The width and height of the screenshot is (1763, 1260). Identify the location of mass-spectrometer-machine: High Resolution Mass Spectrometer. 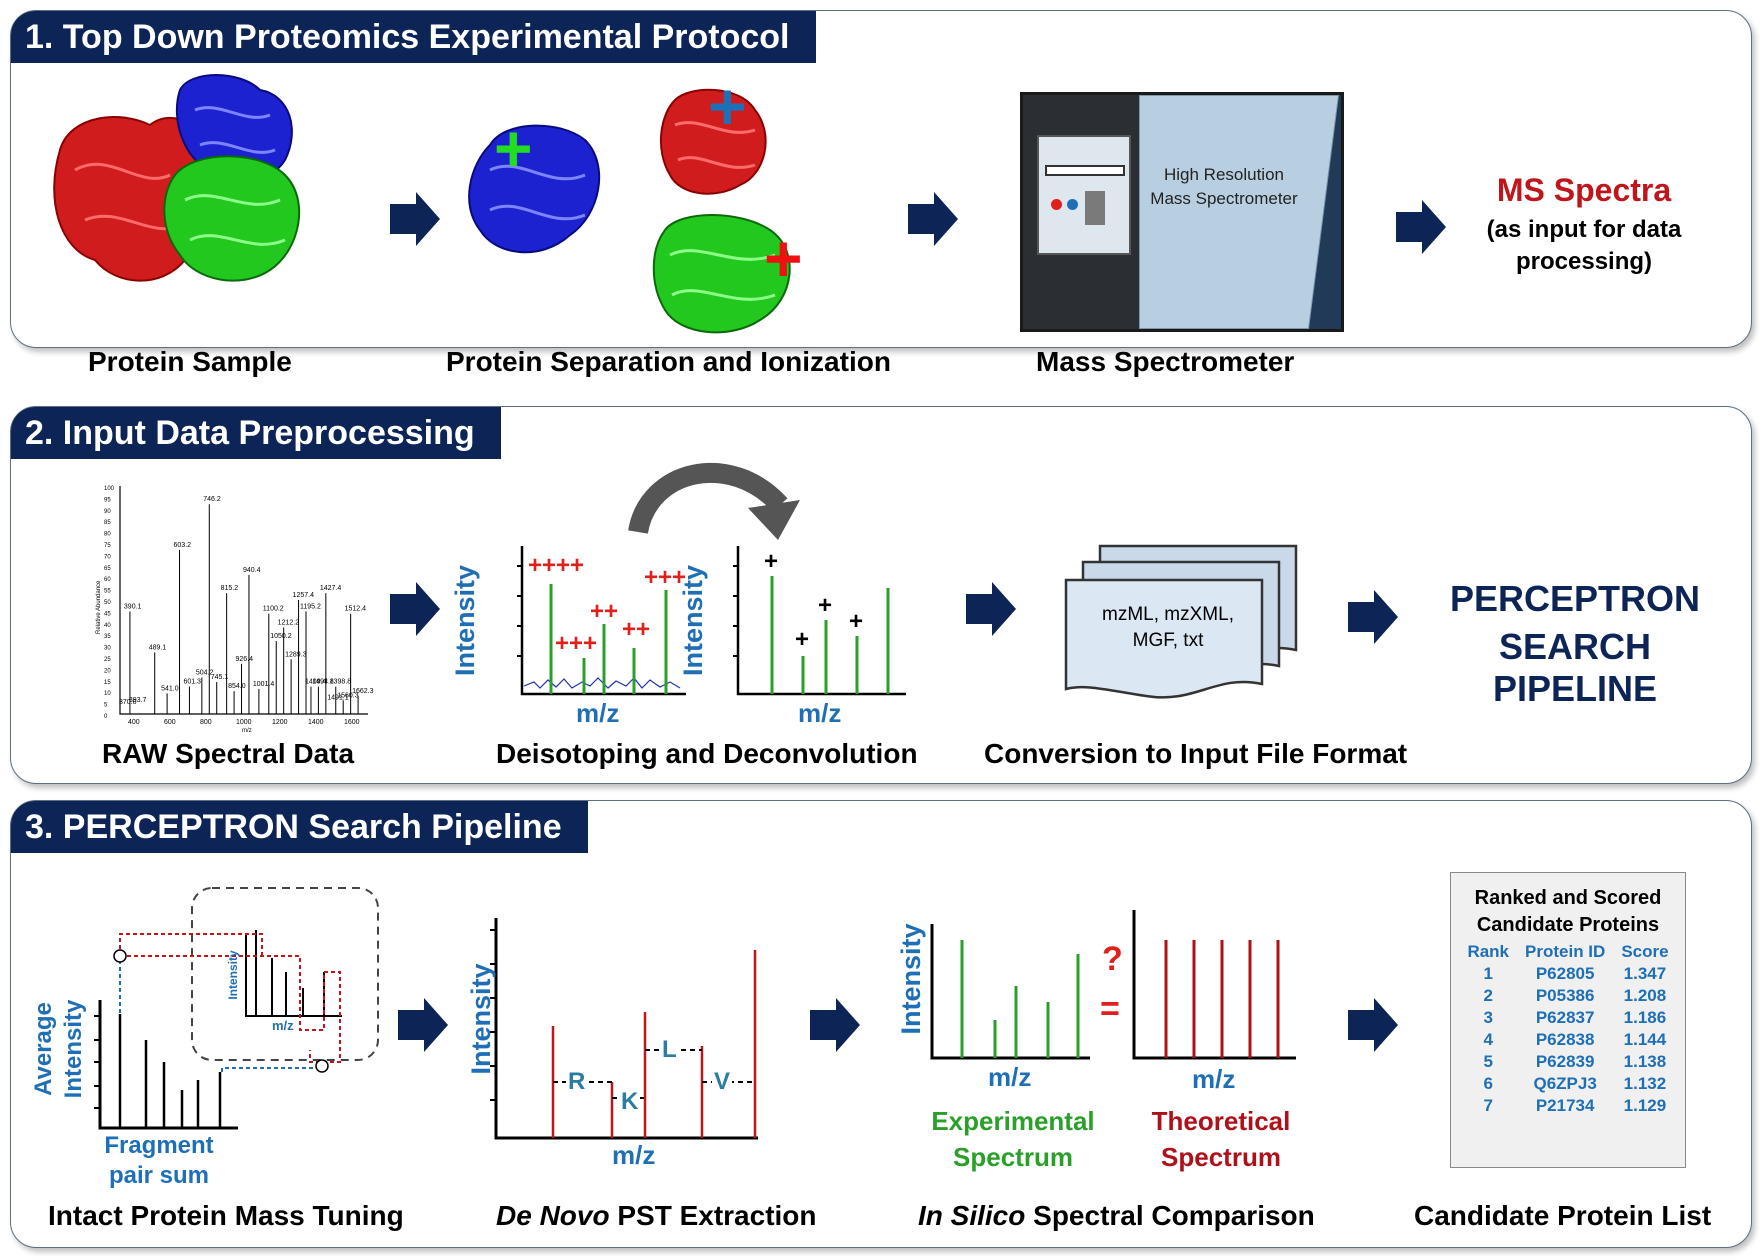
(1182, 212).